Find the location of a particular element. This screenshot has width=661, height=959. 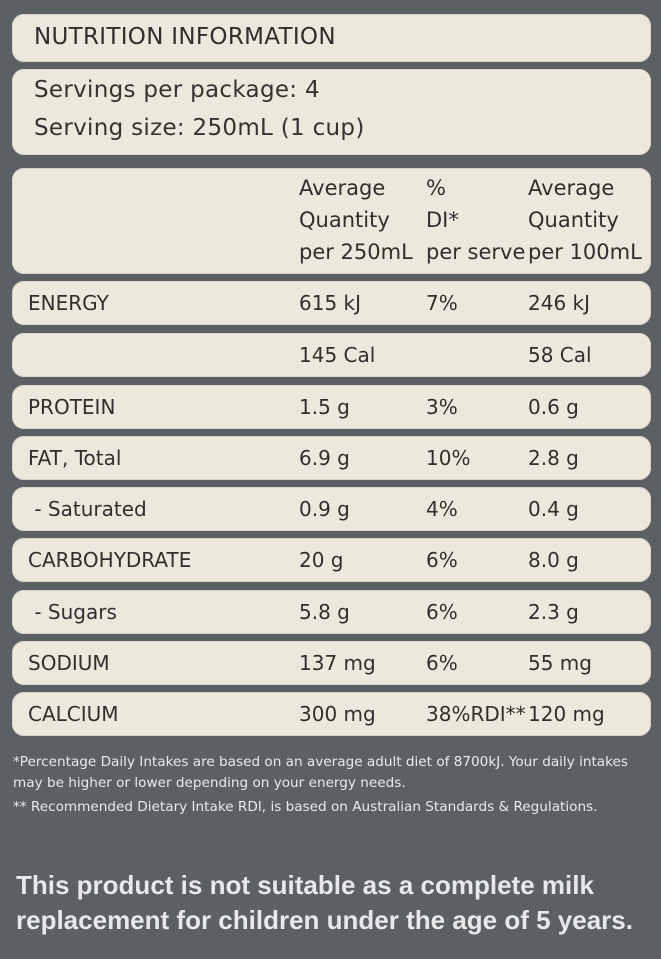

di-percent: 4% is located at coordinates (442, 509).